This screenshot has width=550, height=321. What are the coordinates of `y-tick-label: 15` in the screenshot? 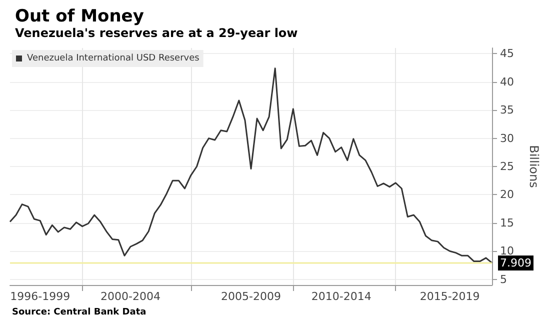 It's located at (507, 223).